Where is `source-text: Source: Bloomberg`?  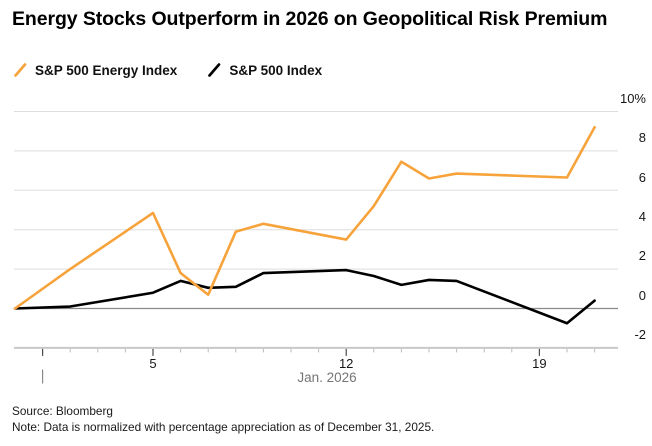
source-text: Source: Bloomberg is located at coordinates (62, 411).